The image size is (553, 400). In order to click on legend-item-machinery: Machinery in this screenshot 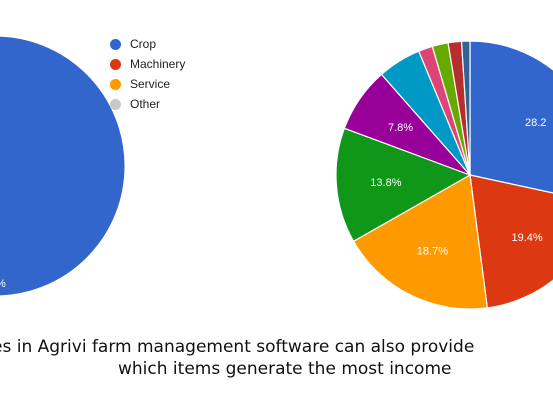, I will do `click(147, 64)`.